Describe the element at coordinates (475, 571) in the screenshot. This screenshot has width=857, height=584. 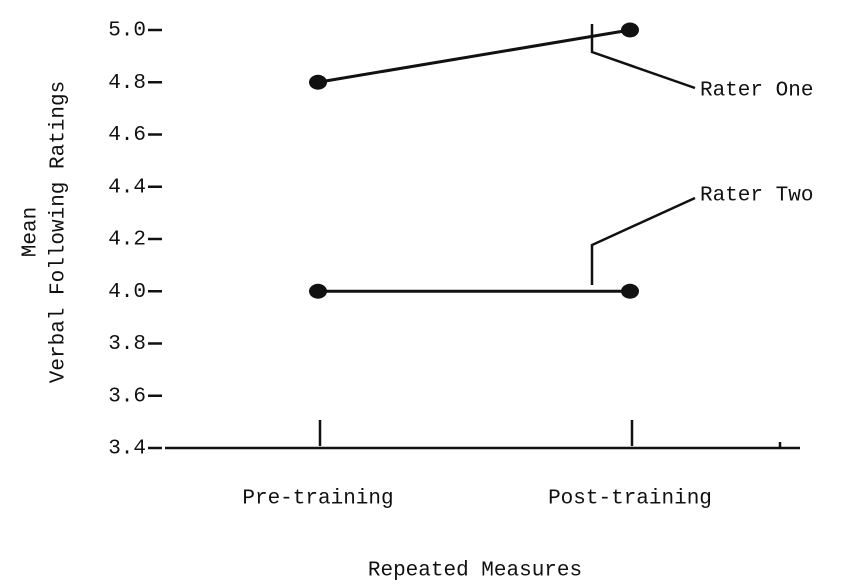
I see `x-axis-label: Repeated Measures` at that location.